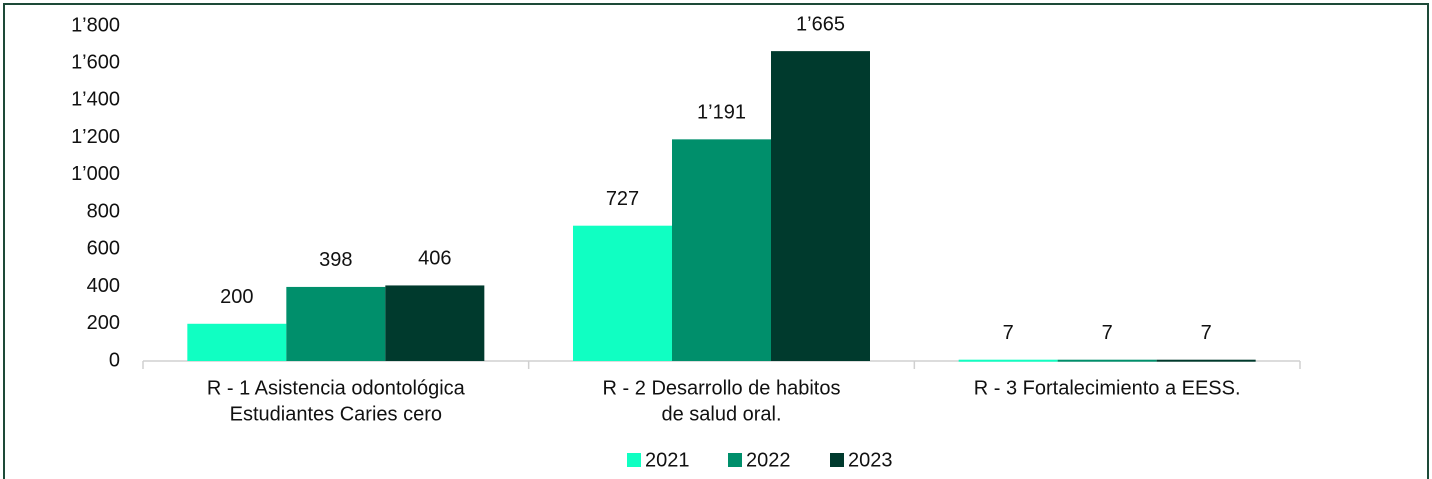  Describe the element at coordinates (114, 360) in the screenshot. I see `y-tick-label: 0` at that location.